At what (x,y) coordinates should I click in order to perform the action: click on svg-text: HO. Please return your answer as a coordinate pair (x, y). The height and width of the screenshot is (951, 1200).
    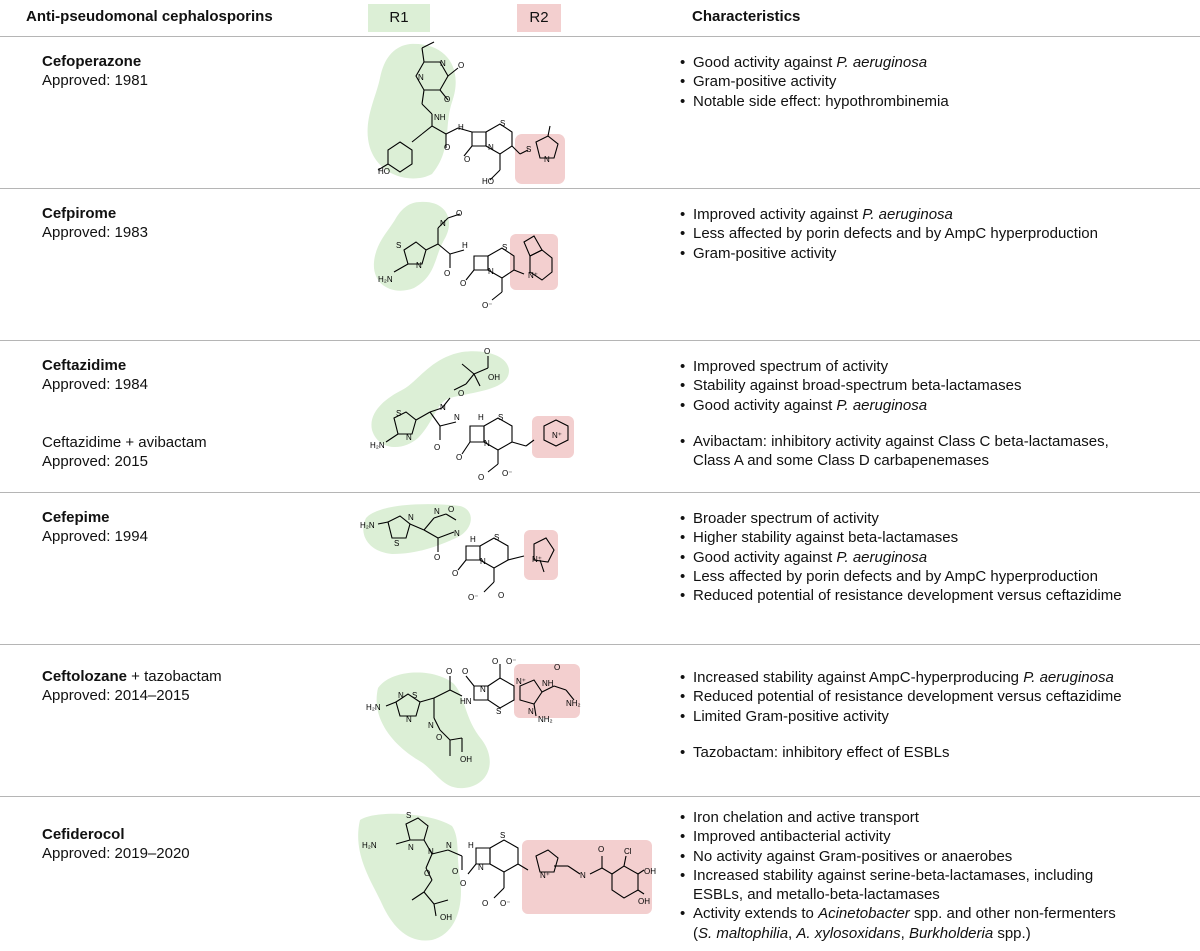
    Looking at the image, I should click on (488, 181).